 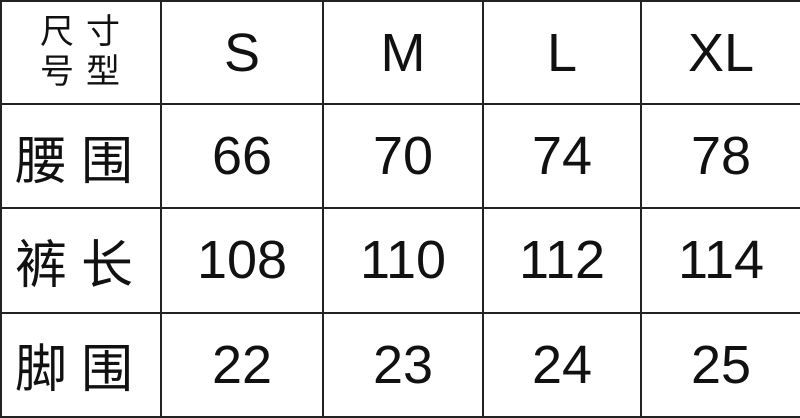 I want to click on cell: 66, so click(x=242, y=156).